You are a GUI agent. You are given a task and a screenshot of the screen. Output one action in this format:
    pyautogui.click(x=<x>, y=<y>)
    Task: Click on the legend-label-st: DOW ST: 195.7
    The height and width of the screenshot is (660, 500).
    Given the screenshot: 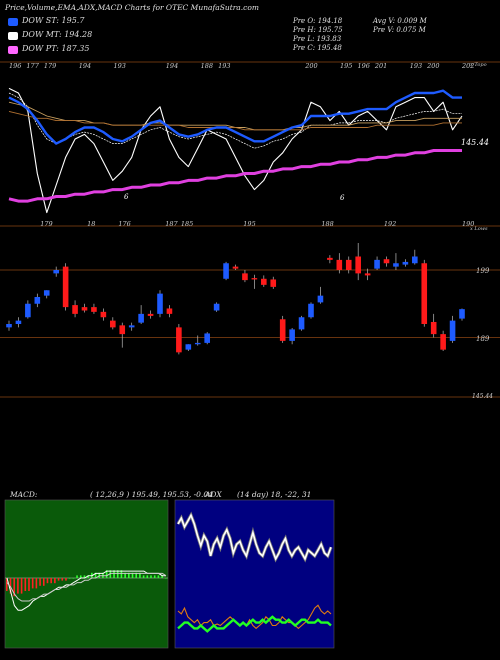 What is the action you would take?
    pyautogui.click(x=53, y=20)
    